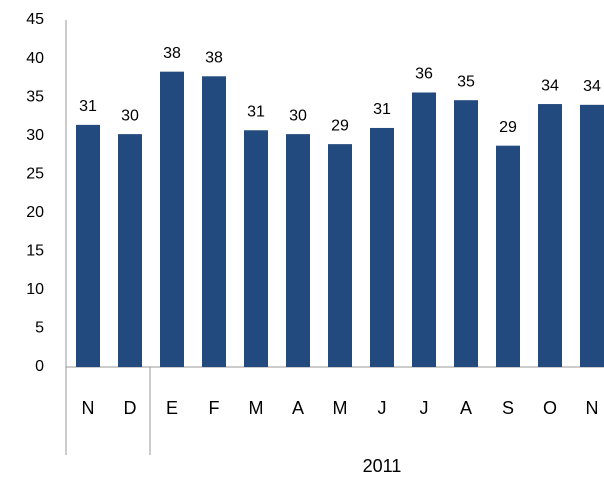 The width and height of the screenshot is (604, 484). What do you see at coordinates (550, 408) in the screenshot?
I see `x-tick-label: O` at bounding box center [550, 408].